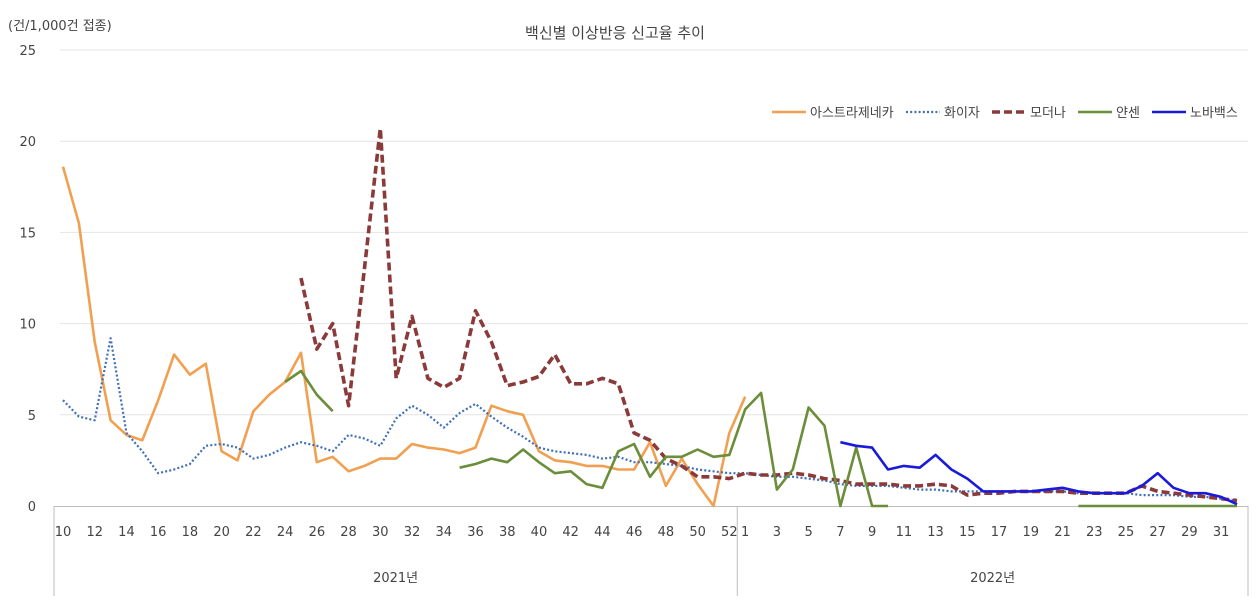 Image resolution: width=1257 pixels, height=603 pixels. Describe the element at coordinates (27, 279) in the screenshot. I see `y-axis-ticks: 0 5 10 15 20 25` at that location.